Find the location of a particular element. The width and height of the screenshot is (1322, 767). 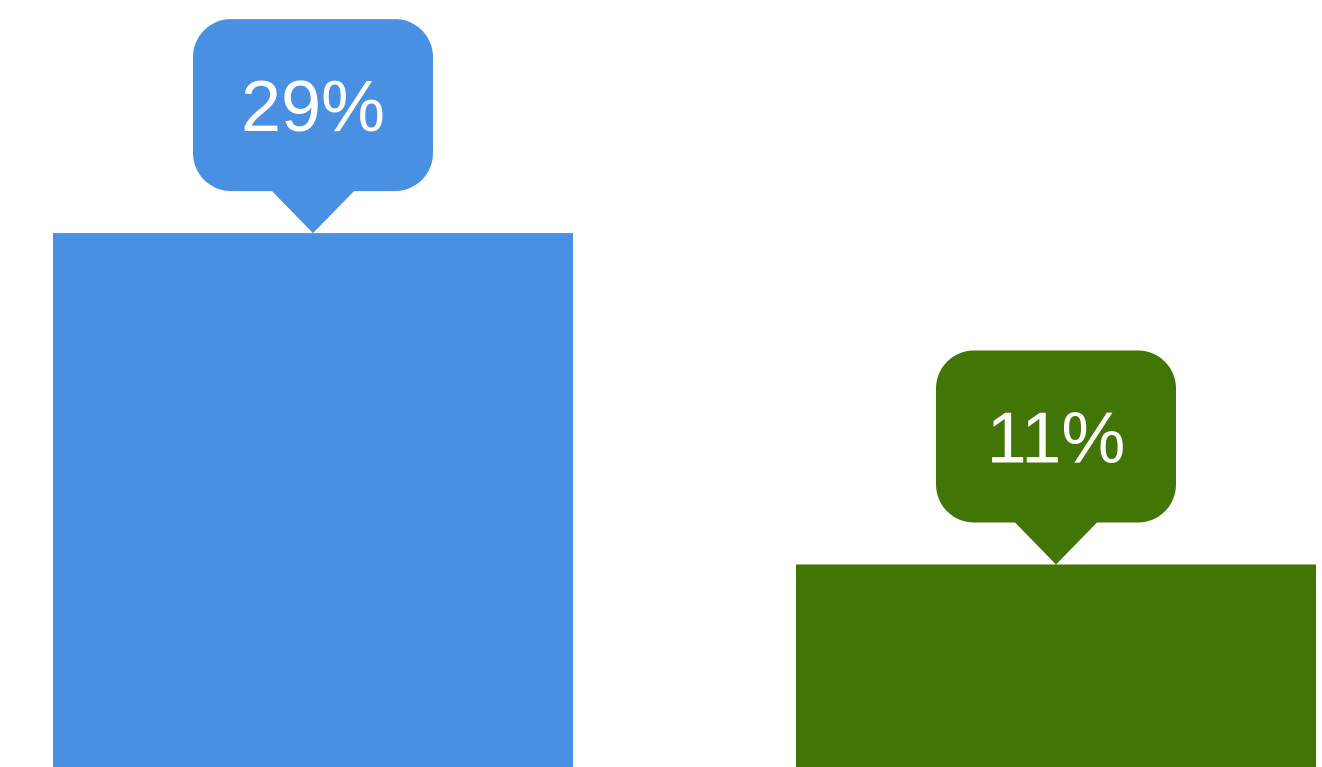

data-label-2: 11% is located at coordinates (1056, 438).